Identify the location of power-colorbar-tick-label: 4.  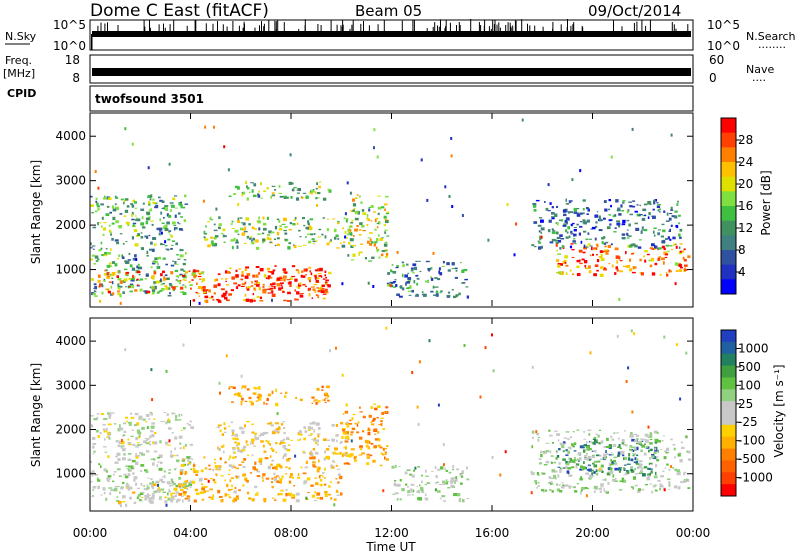
(742, 272).